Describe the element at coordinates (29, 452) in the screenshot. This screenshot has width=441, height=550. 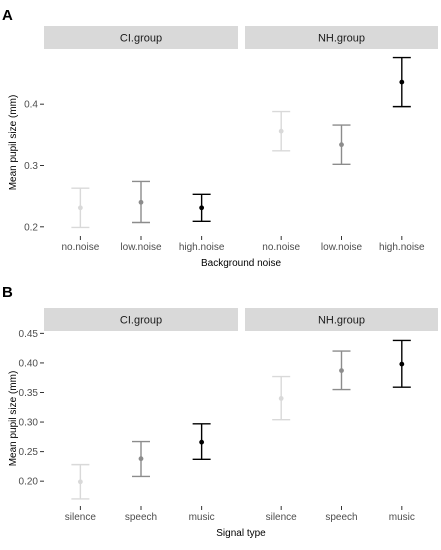
I see `y-tick-label: 0.25` at that location.